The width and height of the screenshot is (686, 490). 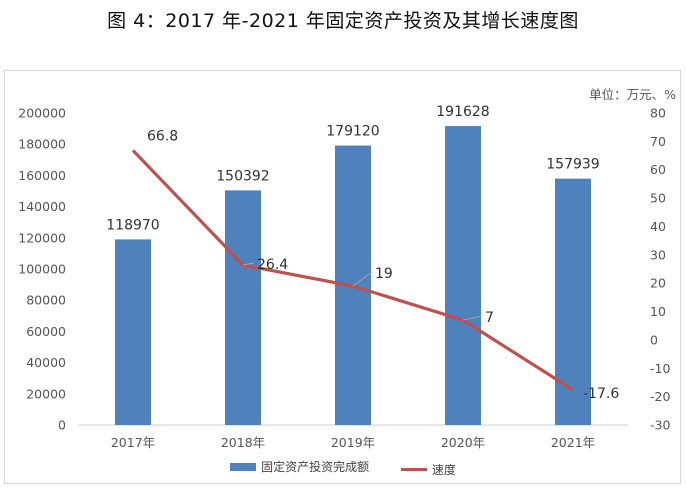 I want to click on left-tick-label: 0, so click(x=62, y=425).